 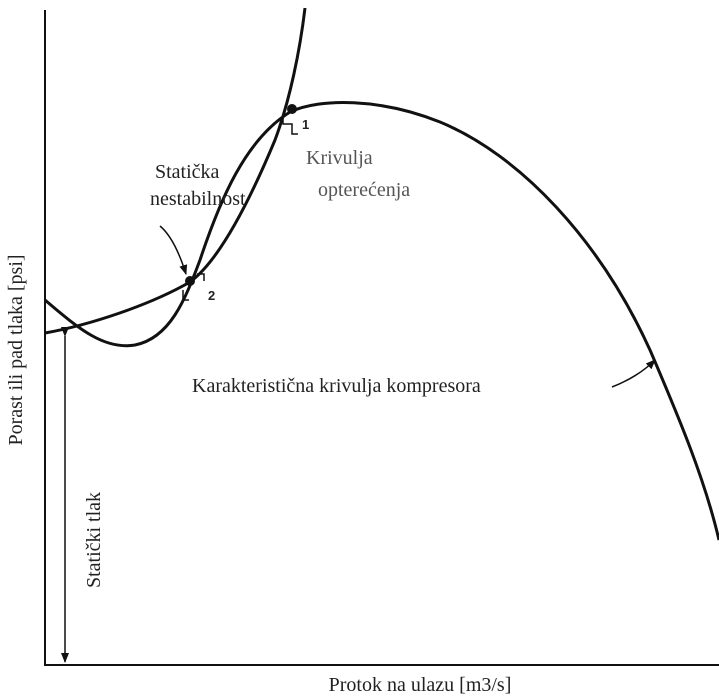 What do you see at coordinates (420, 685) in the screenshot?
I see `x-axis-label: Protok na ulazu [m3/s]` at bounding box center [420, 685].